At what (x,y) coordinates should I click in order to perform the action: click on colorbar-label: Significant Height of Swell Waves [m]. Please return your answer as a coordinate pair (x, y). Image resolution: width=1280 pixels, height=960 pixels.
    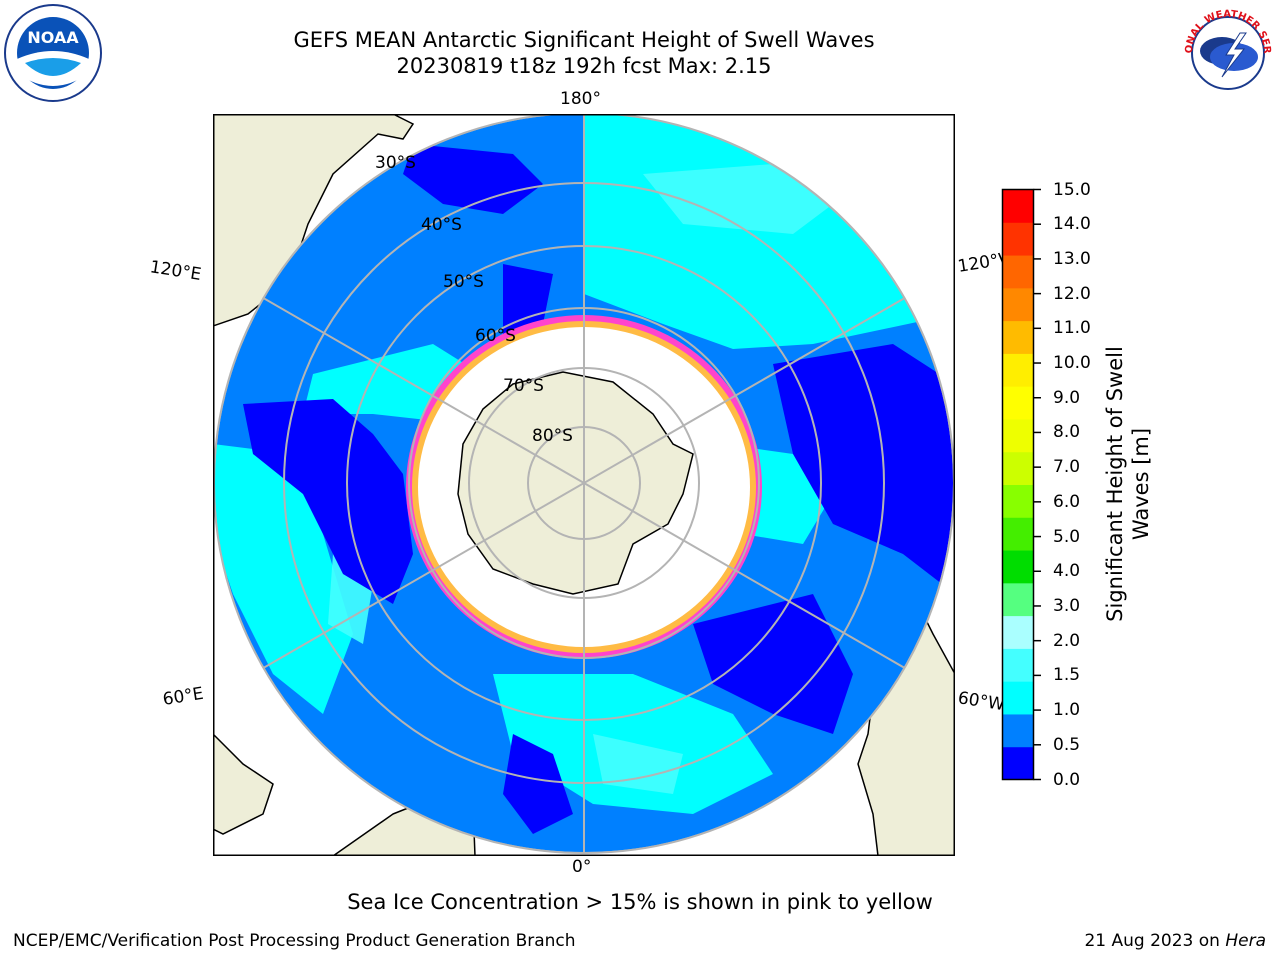
    Looking at the image, I should click on (1128, 484).